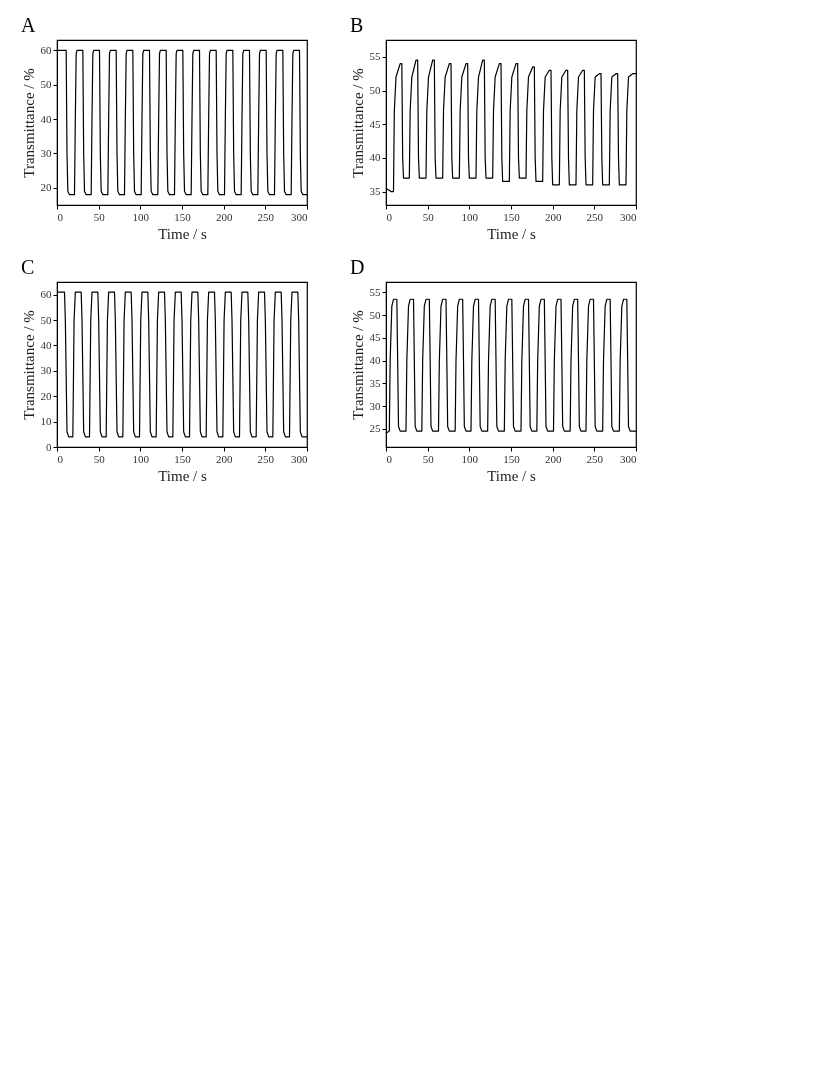  Describe the element at coordinates (357, 267) in the screenshot. I see `chart-title: D` at that location.